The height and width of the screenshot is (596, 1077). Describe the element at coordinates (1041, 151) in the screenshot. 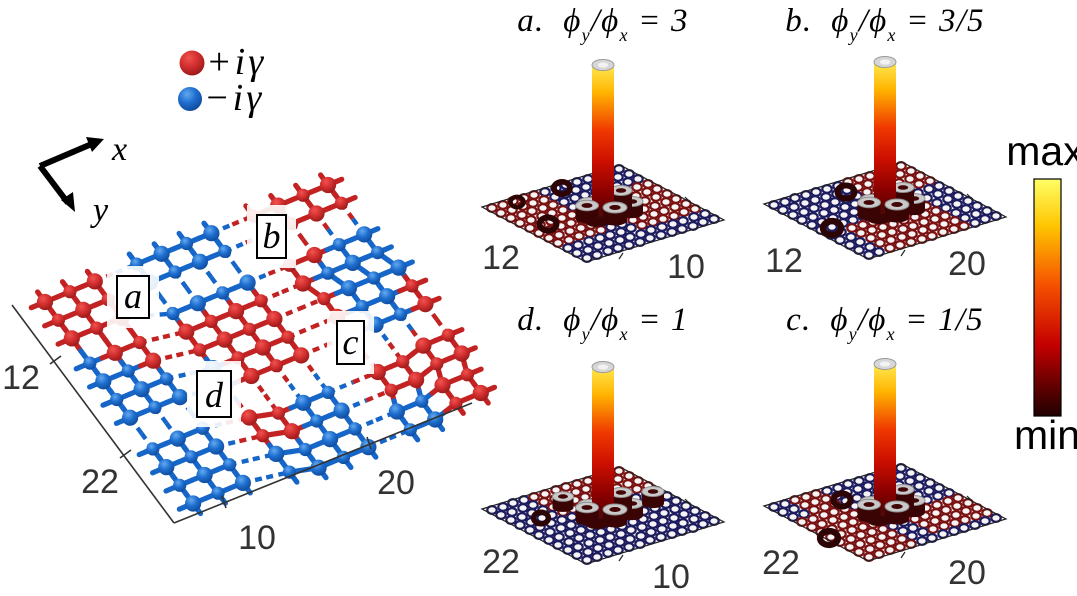

I see `svg-text: max` at that location.